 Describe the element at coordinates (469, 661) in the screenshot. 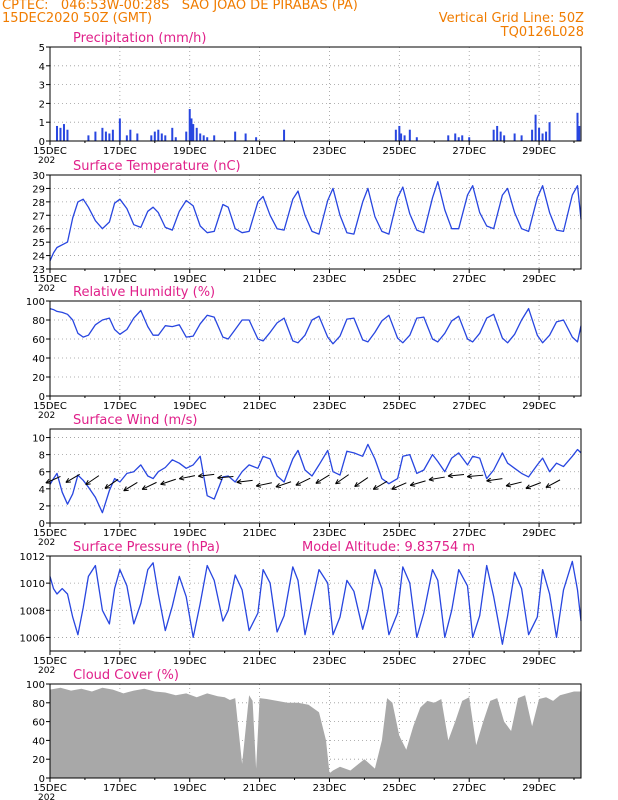

I see `surface-pressure-xtick-label: 27DEC` at that location.